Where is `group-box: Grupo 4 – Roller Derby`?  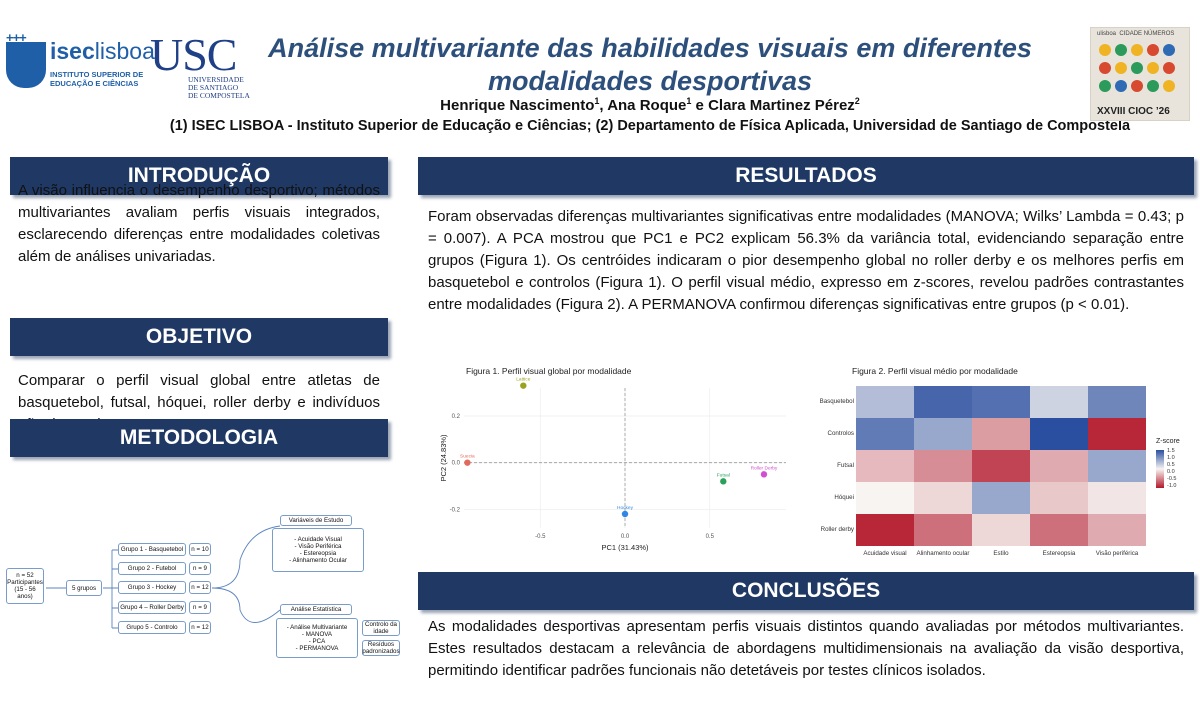
group-box: Grupo 4 – Roller Derby is located at coordinates (152, 607).